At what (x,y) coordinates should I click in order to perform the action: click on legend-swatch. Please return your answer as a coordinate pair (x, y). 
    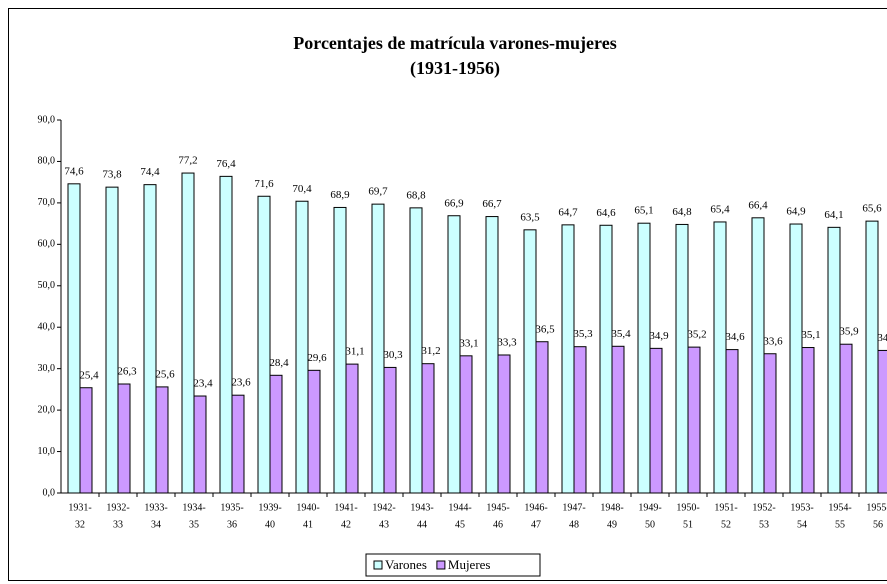
    Looking at the image, I should click on (378, 565).